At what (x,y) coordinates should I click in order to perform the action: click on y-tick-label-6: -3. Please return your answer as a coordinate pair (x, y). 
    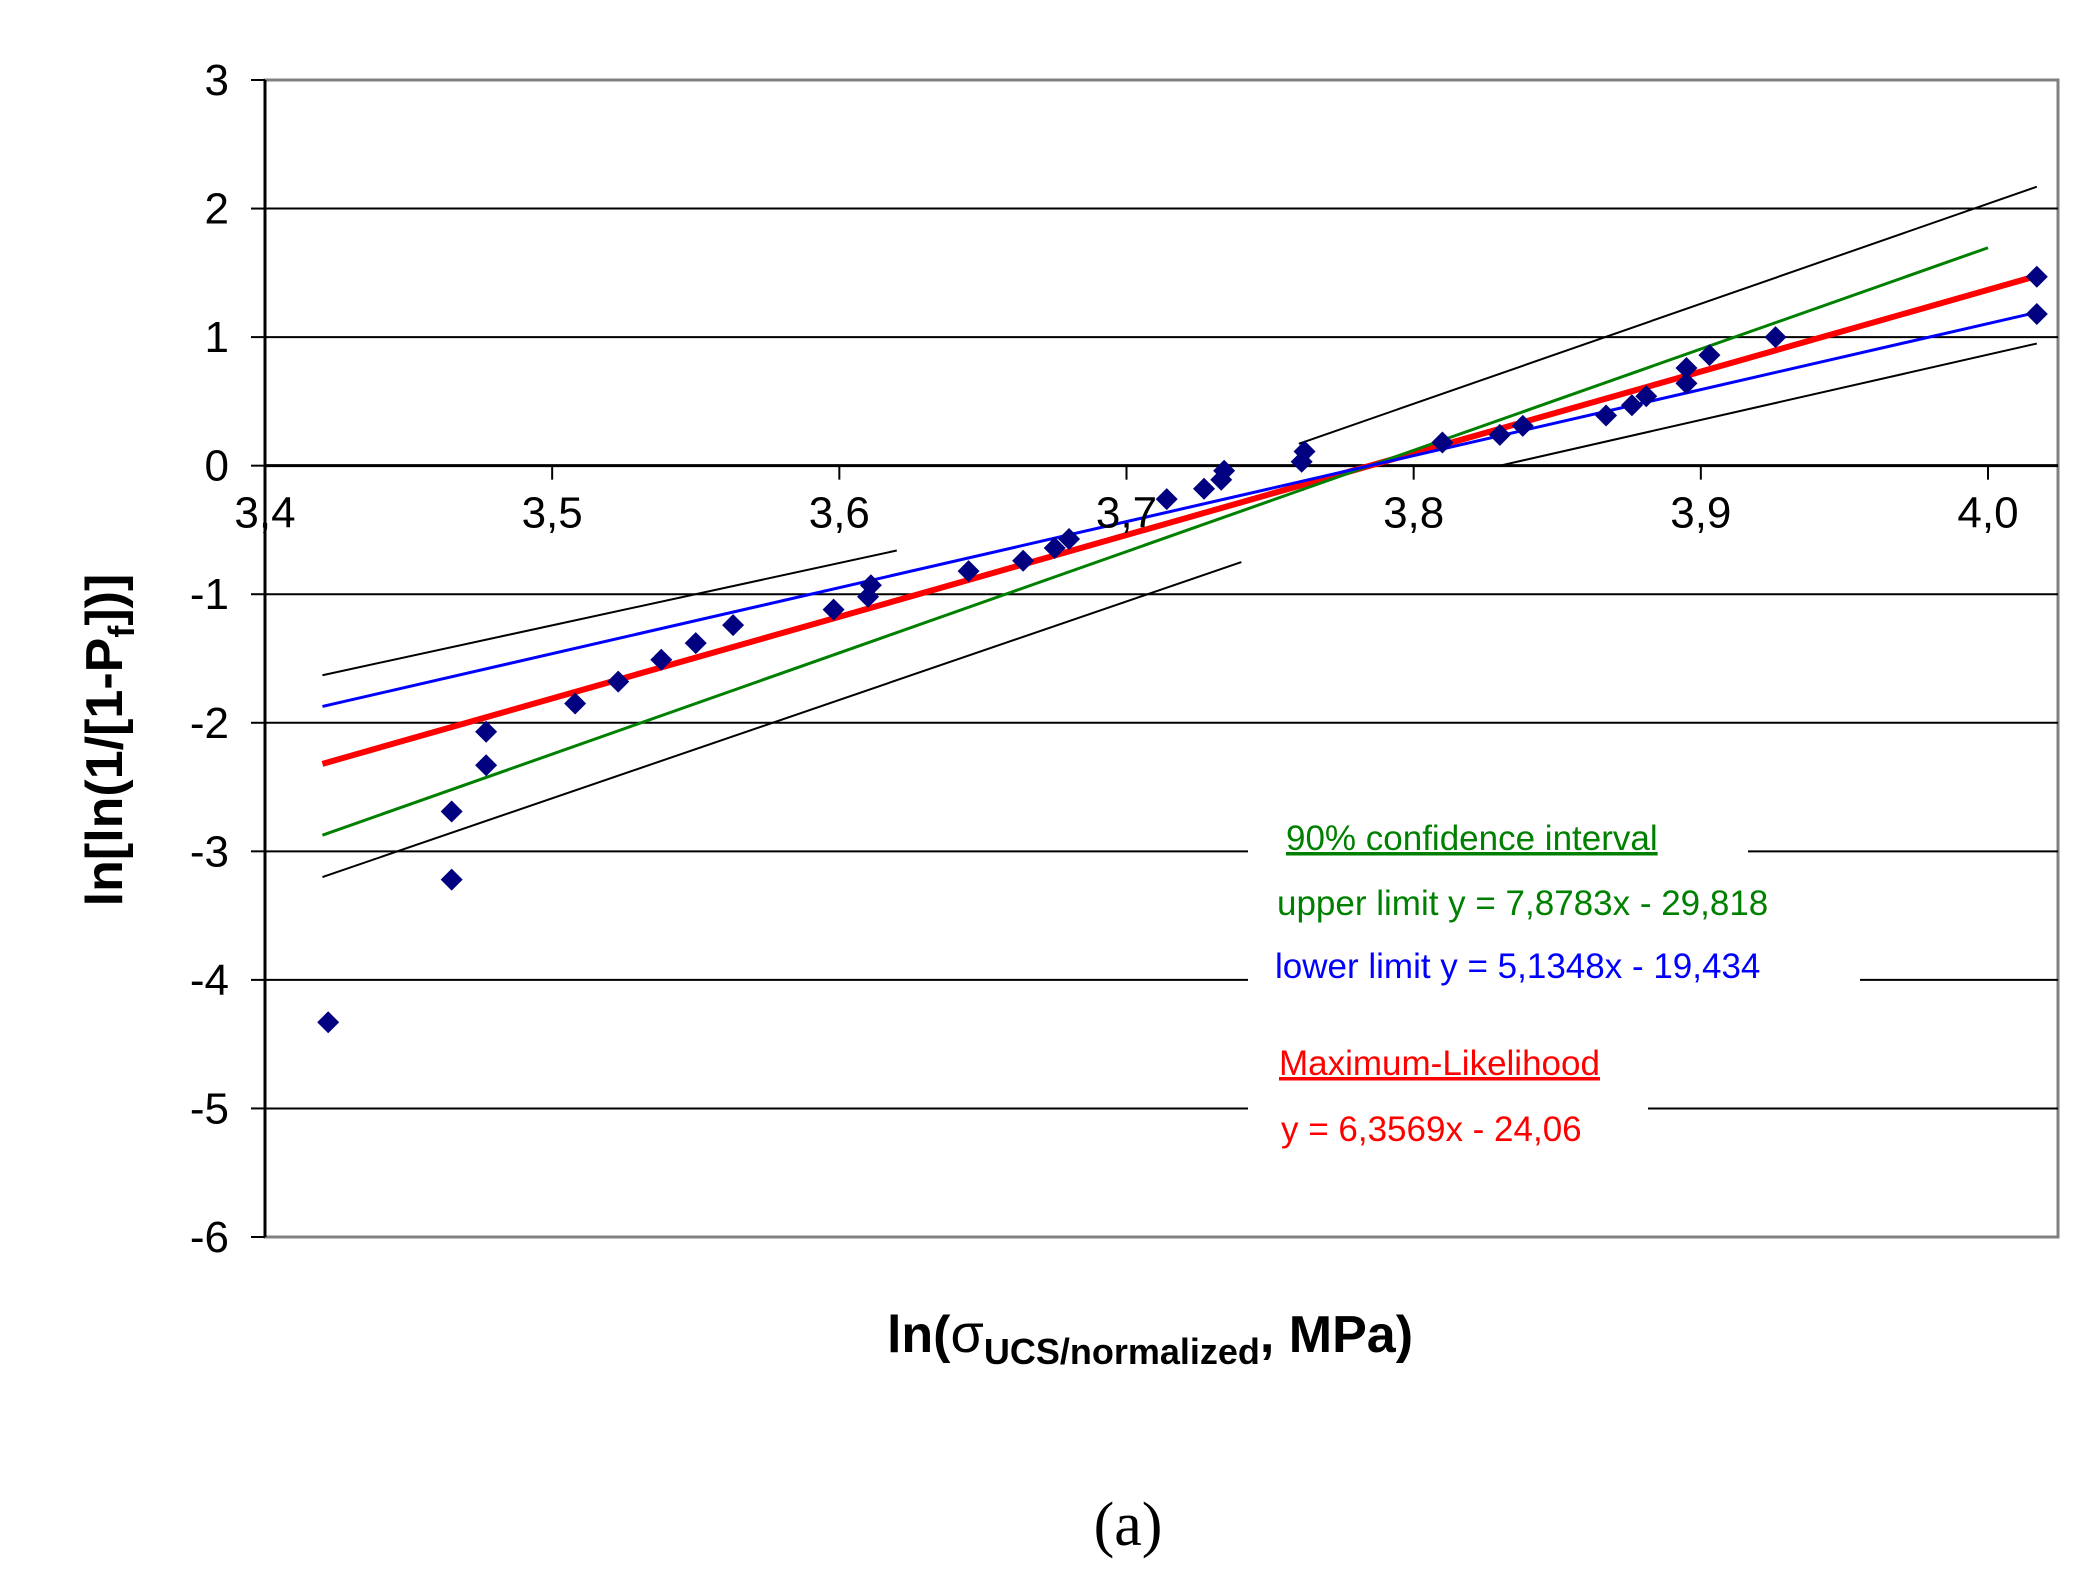
    Looking at the image, I should click on (209, 851).